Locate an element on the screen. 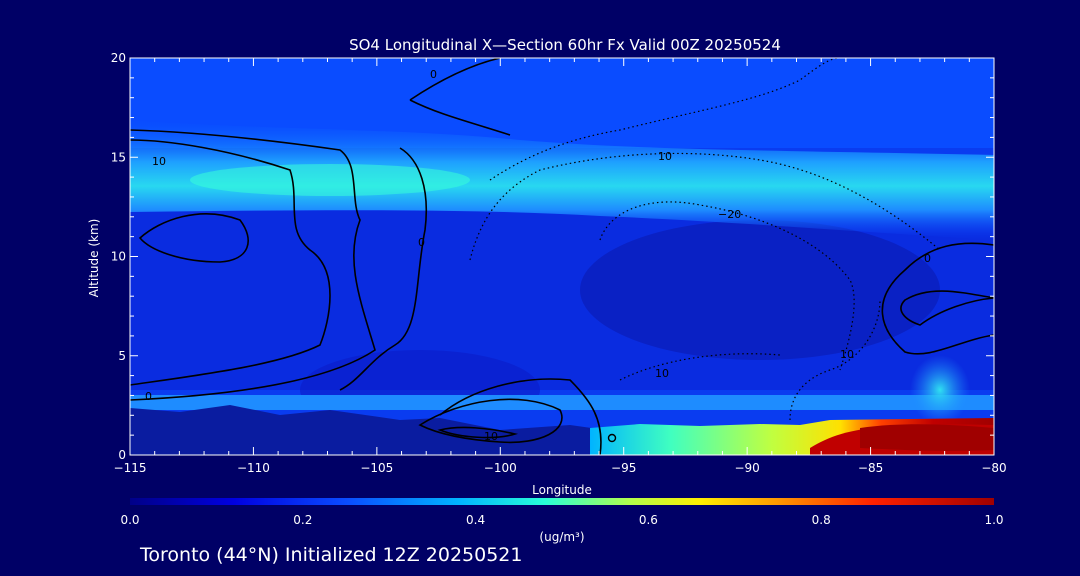 This screenshot has height=576, width=1080. y-tick-label: 15 is located at coordinates (118, 157).